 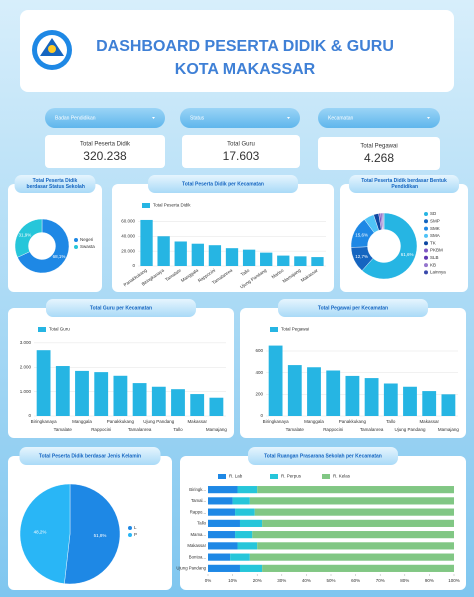 What do you see at coordinates (355, 580) in the screenshot?
I see `x-tick-label: 60%` at bounding box center [355, 580].